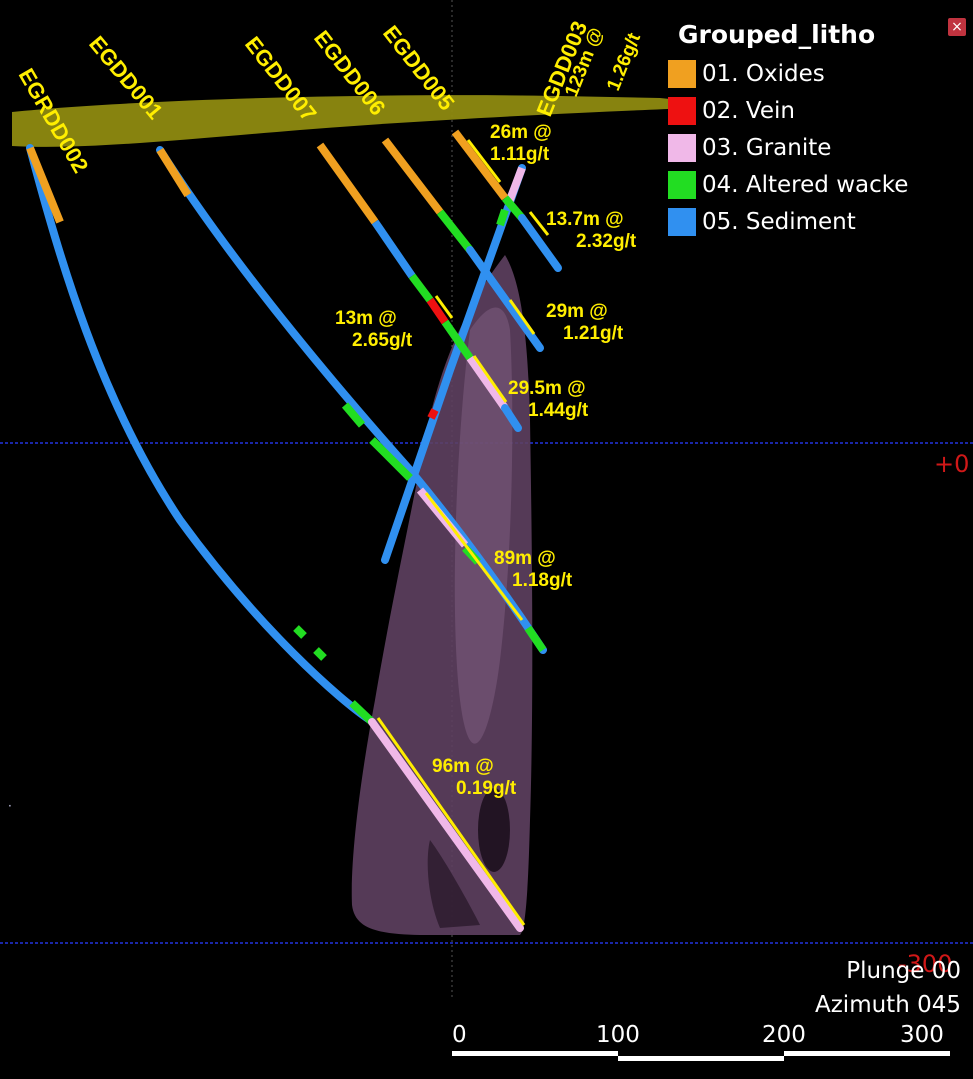 The image size is (973, 1079). I want to click on intercept-line-29-5m, so click(490, 379).